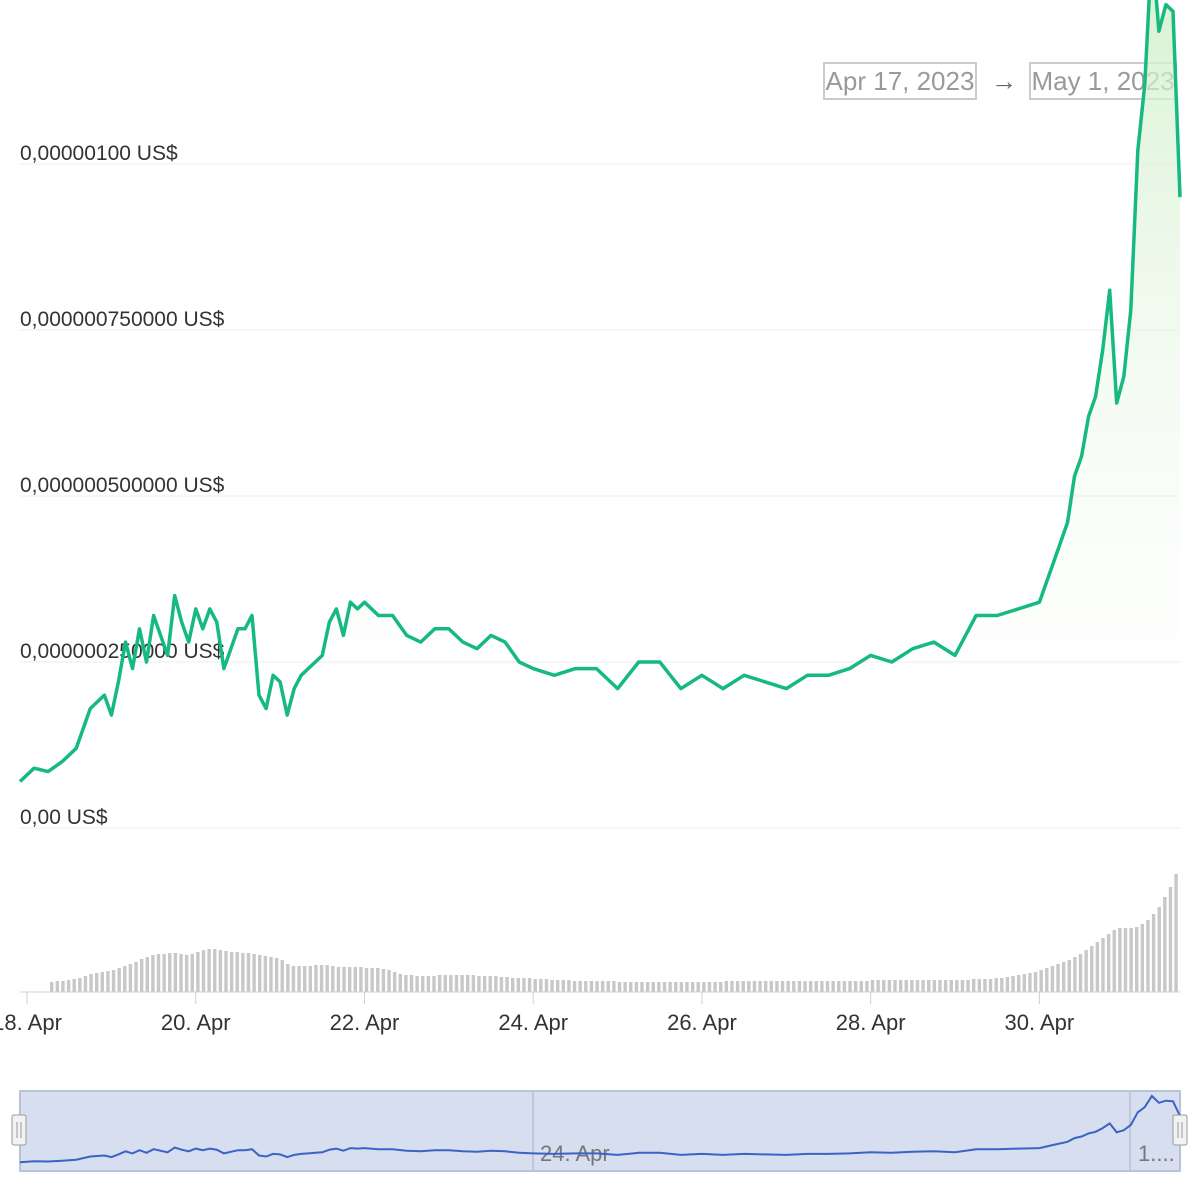 This screenshot has width=1200, height=1200. Describe the element at coordinates (1180, 1130) in the screenshot. I see `navigator-right-handle` at that location.